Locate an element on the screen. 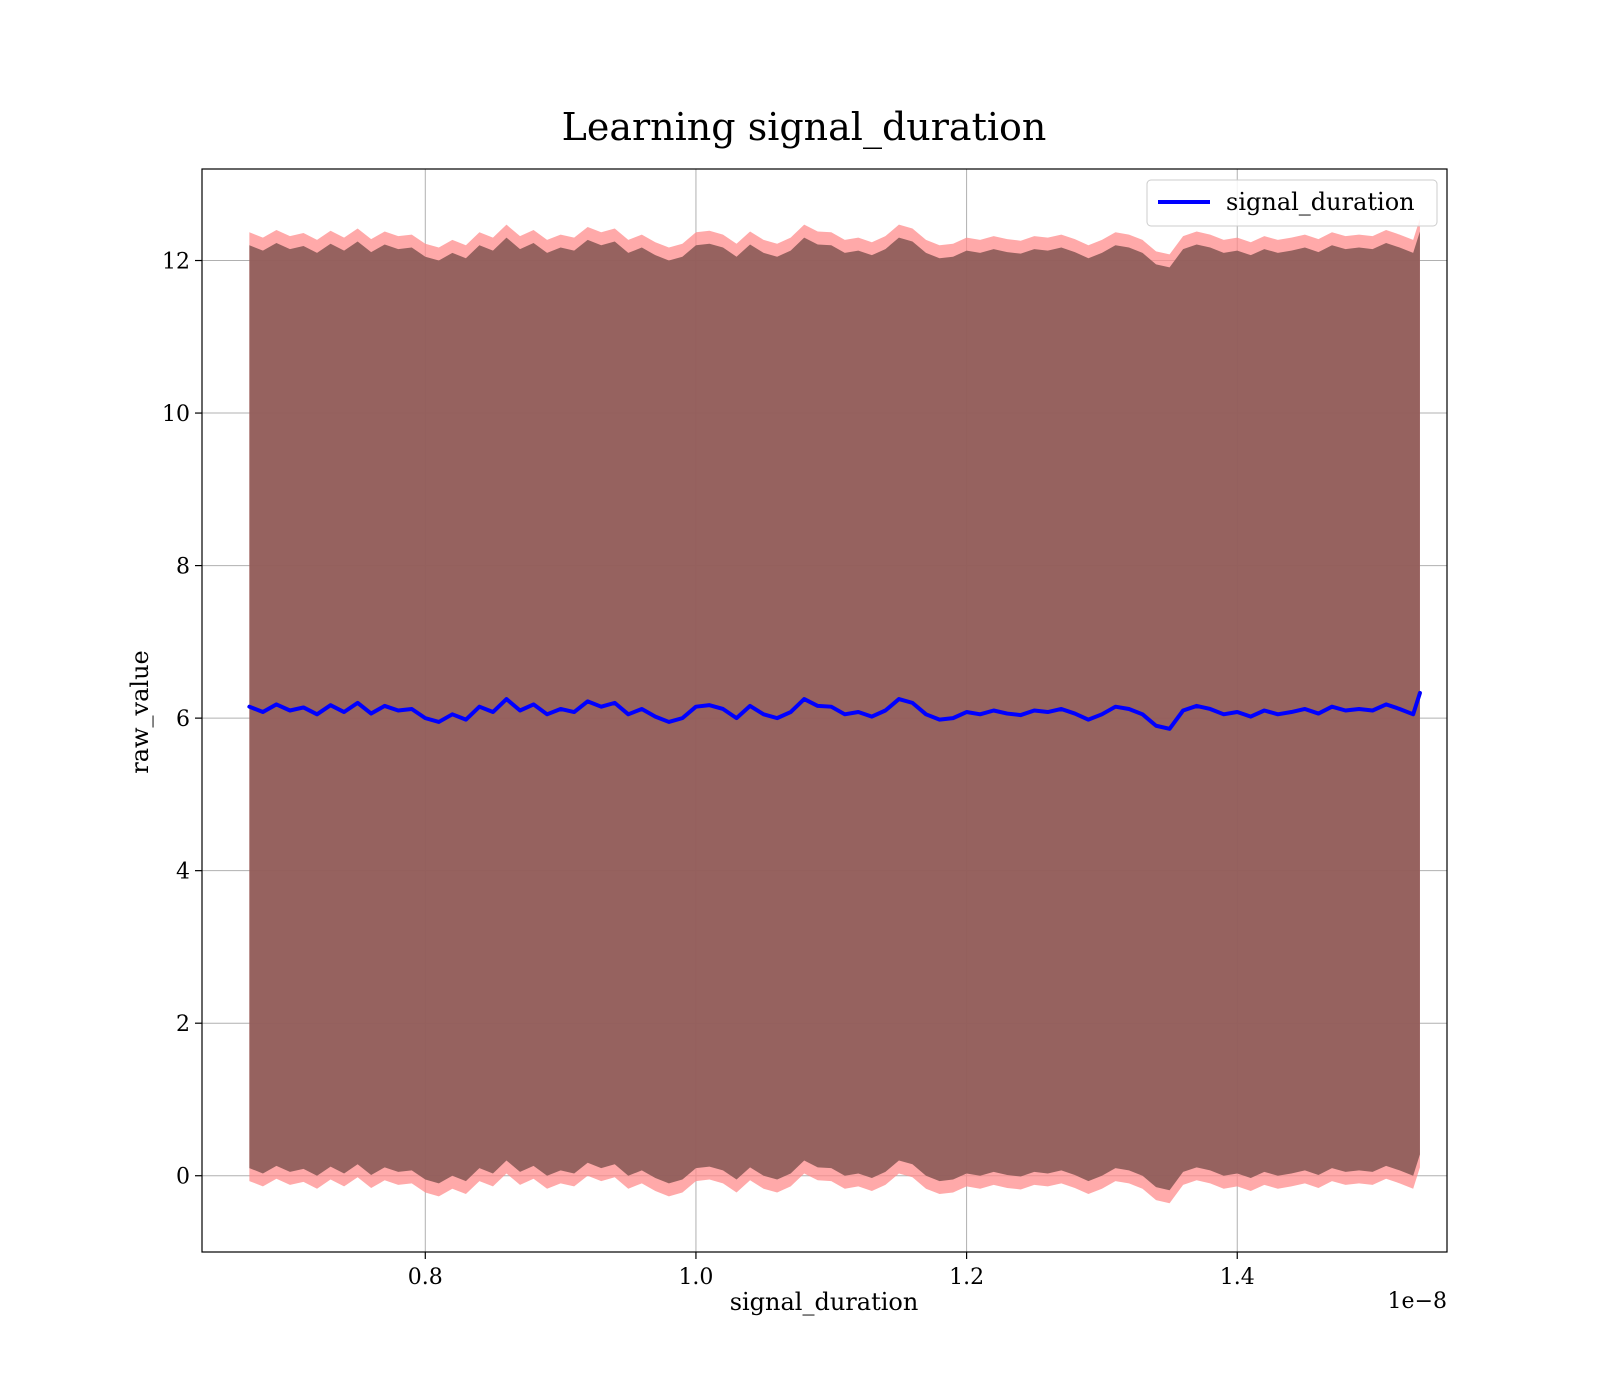 This screenshot has width=1600, height=1400. legend-entry-label: signal_duration is located at coordinates (1320, 202).